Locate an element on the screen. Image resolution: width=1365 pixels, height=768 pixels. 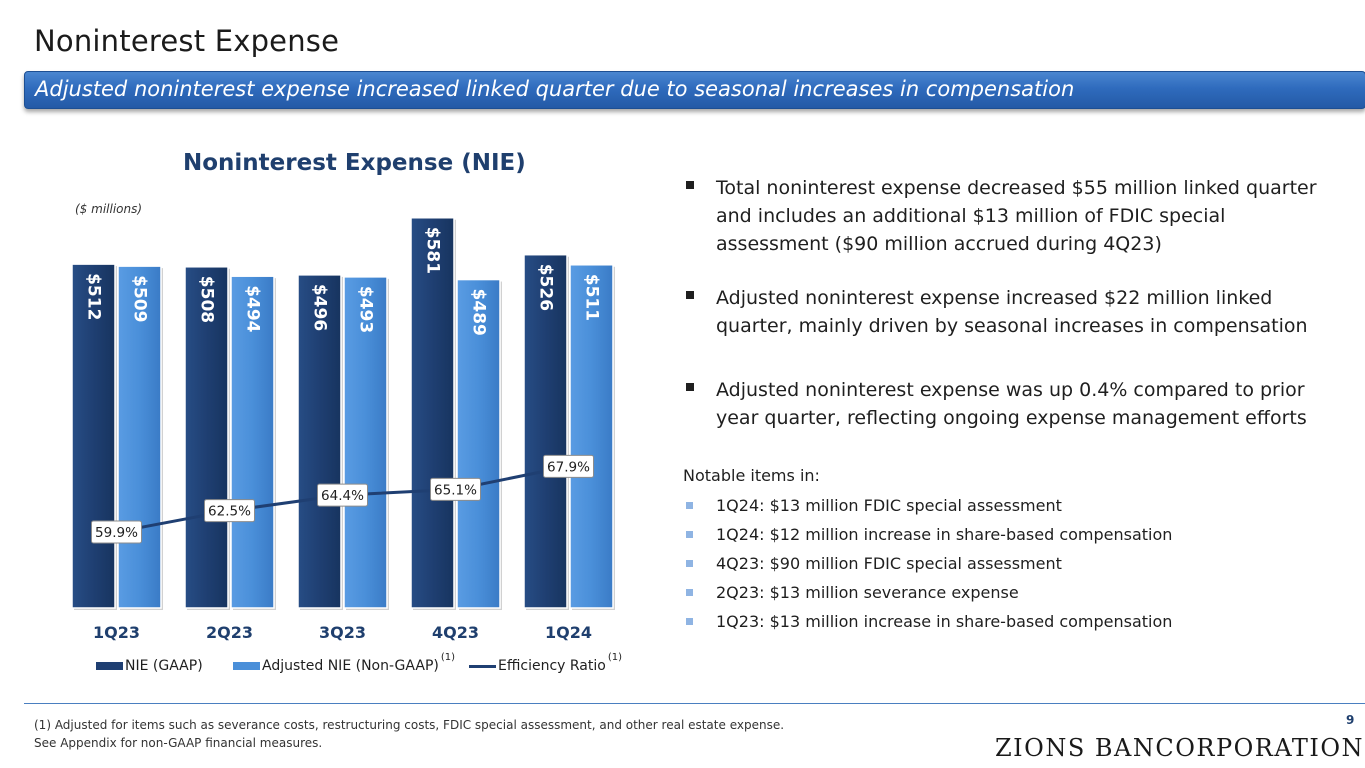
legend-ratio-swatch is located at coordinates (482, 666).